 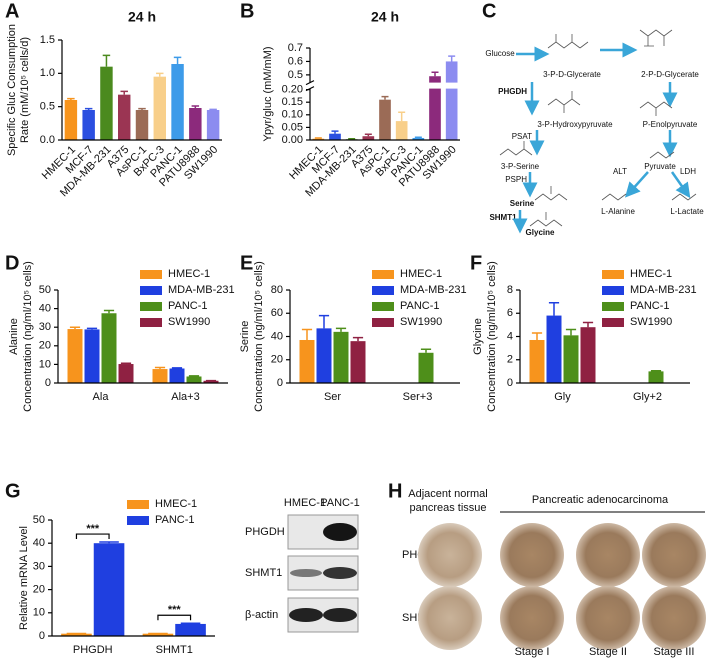 What do you see at coordinates (174, 617) in the screenshot?
I see `significance-bracket` at bounding box center [174, 617].